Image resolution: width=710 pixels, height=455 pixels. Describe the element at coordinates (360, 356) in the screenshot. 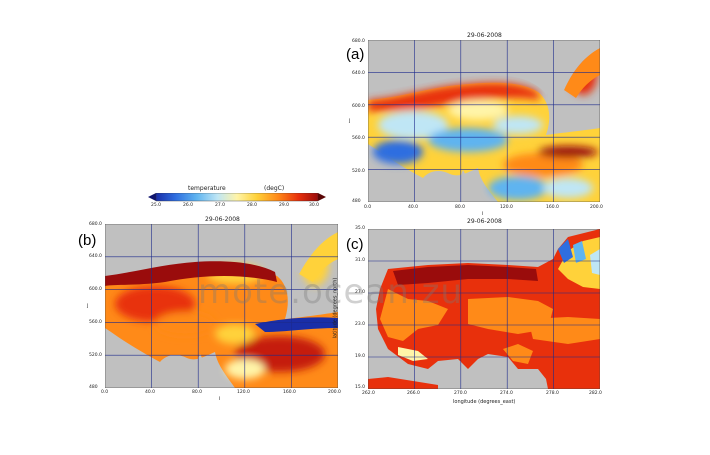

I see `y-tick: 19.0` at that location.